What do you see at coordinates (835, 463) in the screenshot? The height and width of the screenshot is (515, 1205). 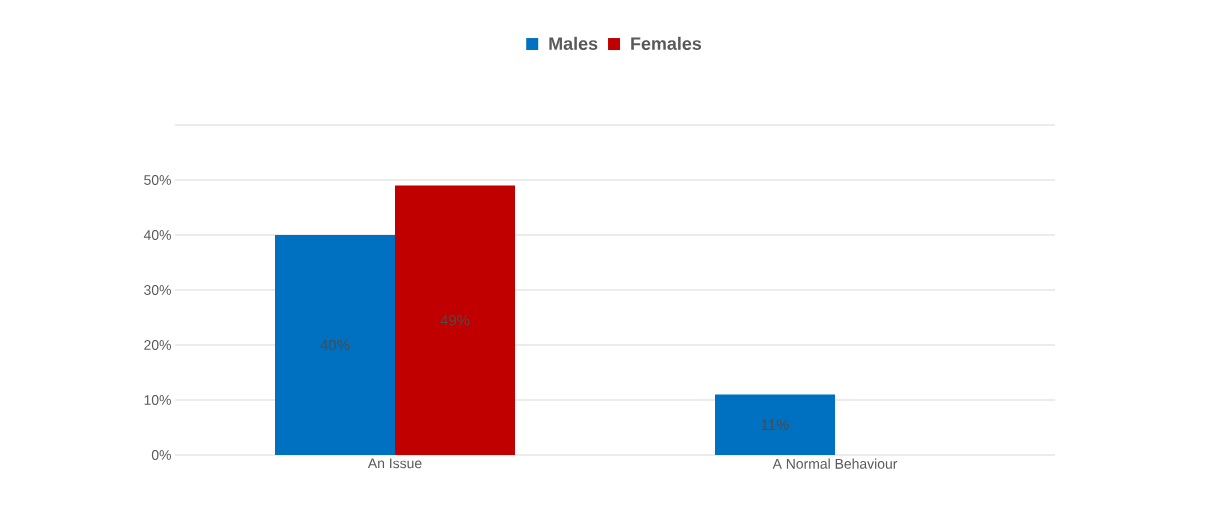 I see `x-tick-label: A Normal Behaviour` at bounding box center [835, 463].